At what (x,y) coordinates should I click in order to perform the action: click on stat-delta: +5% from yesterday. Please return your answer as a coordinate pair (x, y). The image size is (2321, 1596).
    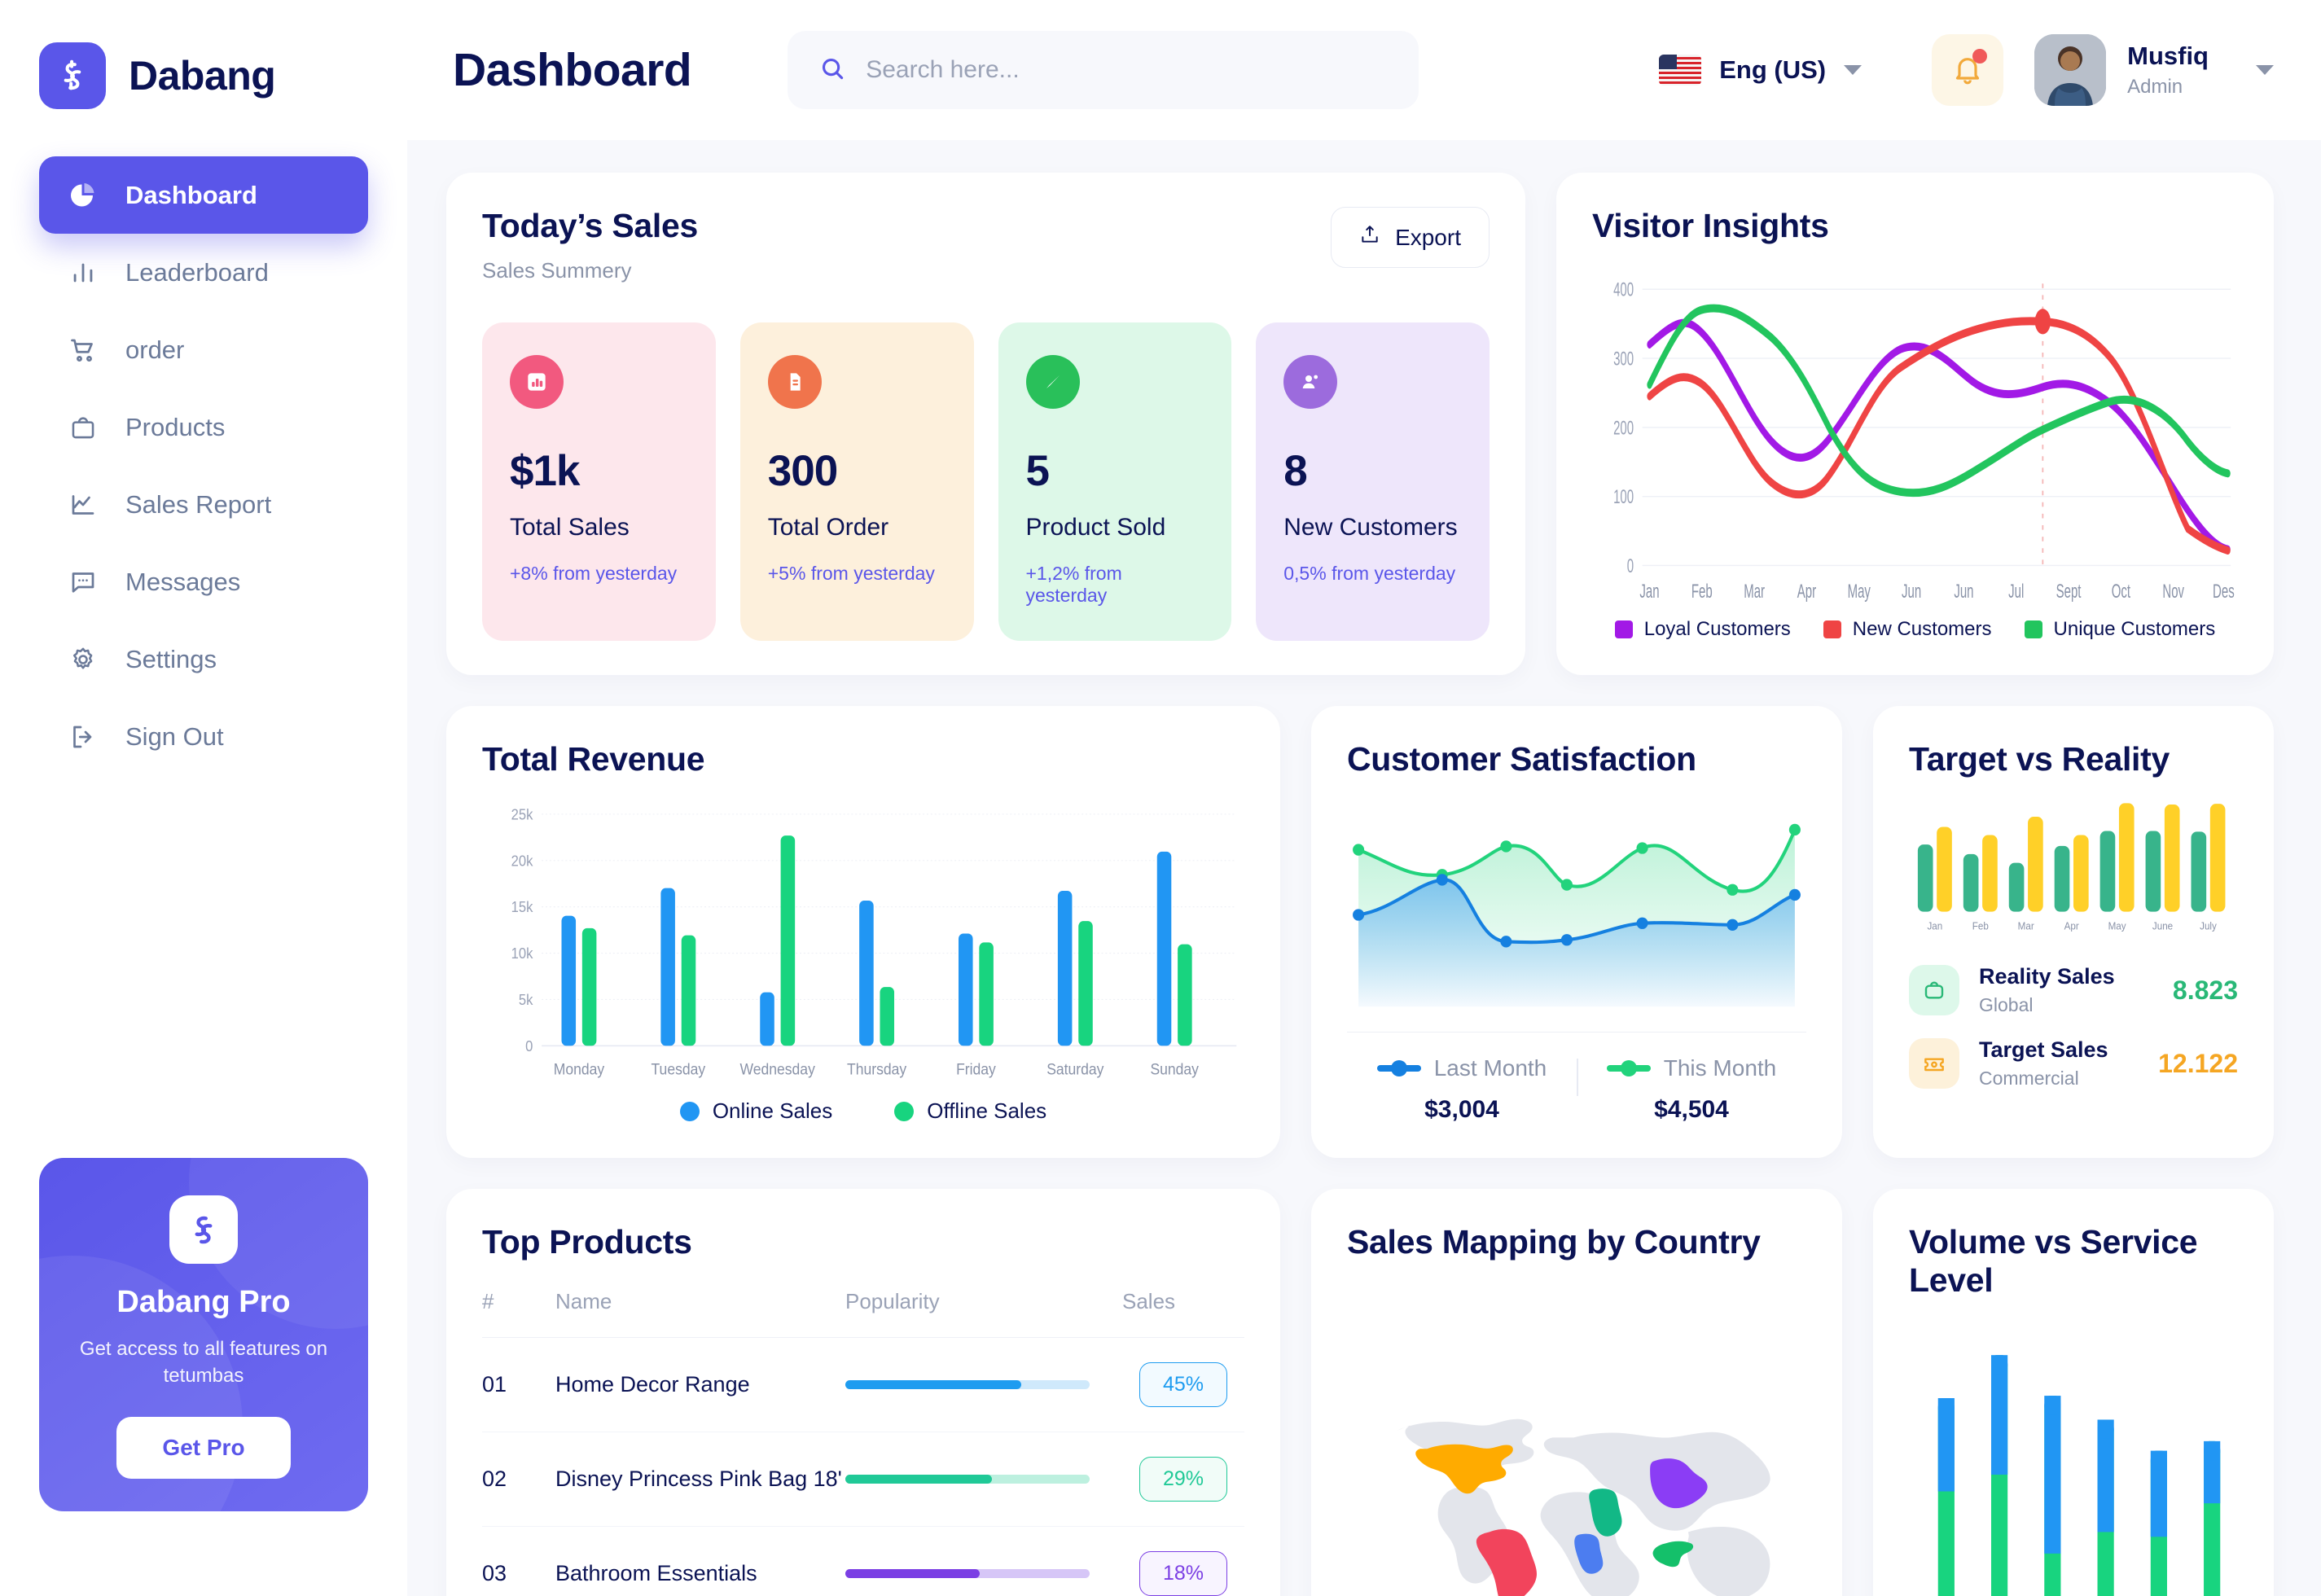
    Looking at the image, I should click on (851, 573).